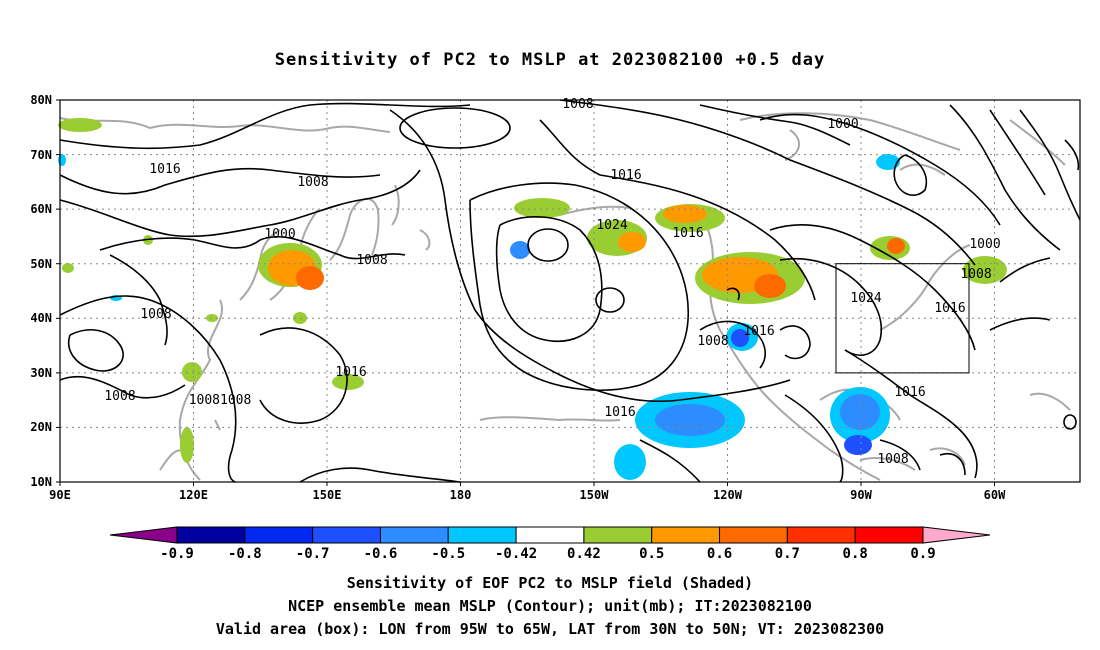 The height and width of the screenshot is (650, 1100). I want to click on lat-labels: 80N 70N 60N 50N 40N 30N 20N 10N, so click(41, 291).